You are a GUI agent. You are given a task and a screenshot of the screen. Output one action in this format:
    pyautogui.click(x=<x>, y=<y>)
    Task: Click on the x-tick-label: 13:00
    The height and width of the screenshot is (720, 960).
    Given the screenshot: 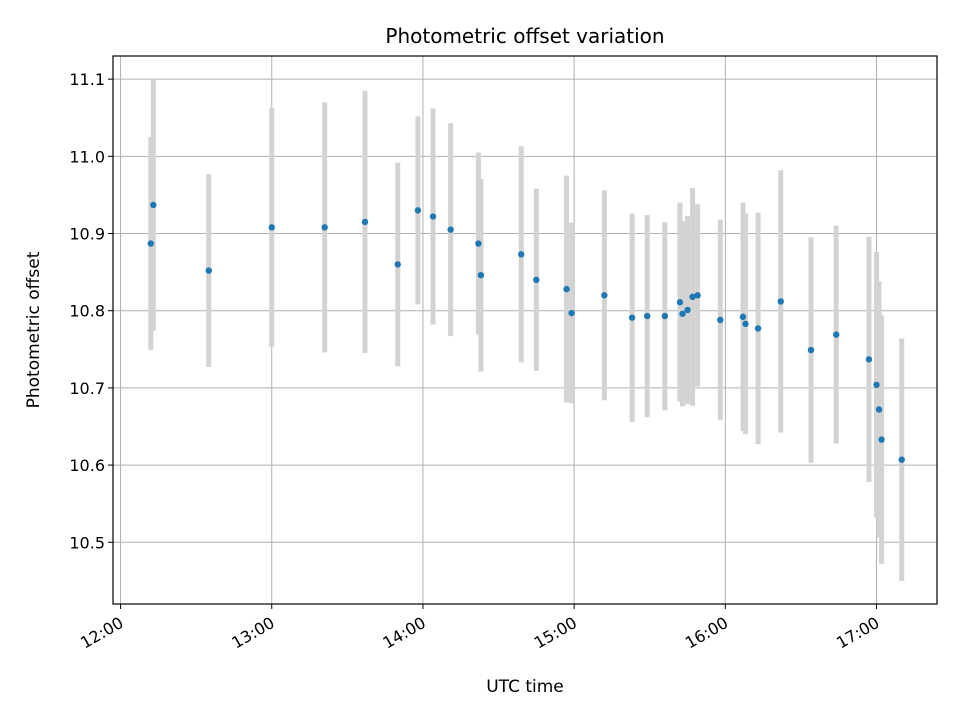 What is the action you would take?
    pyautogui.click(x=252, y=633)
    